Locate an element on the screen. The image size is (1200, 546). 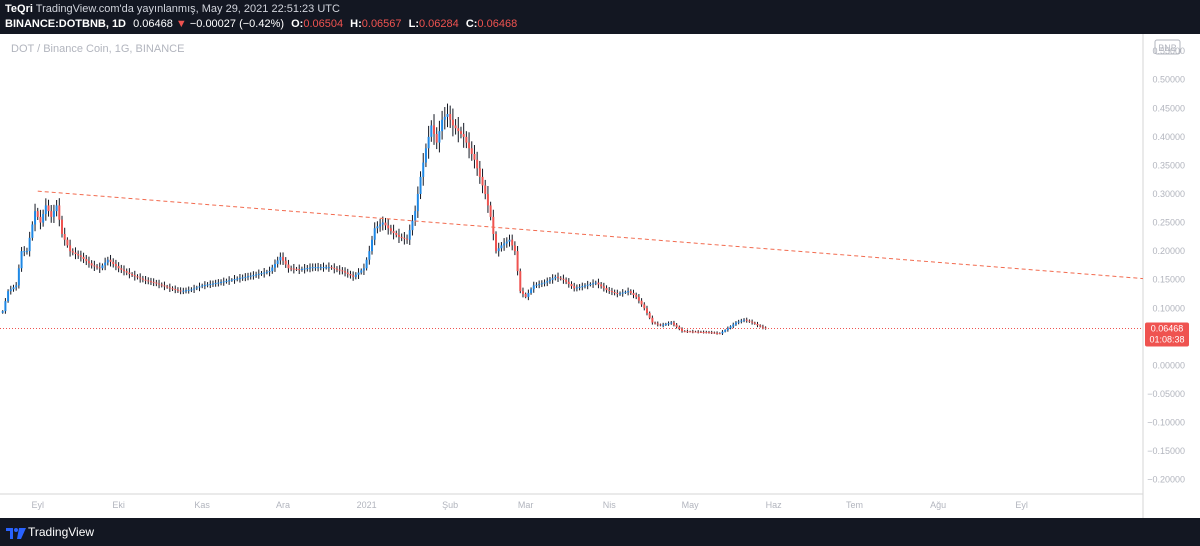
current-price-badge is located at coordinates (1167, 334).